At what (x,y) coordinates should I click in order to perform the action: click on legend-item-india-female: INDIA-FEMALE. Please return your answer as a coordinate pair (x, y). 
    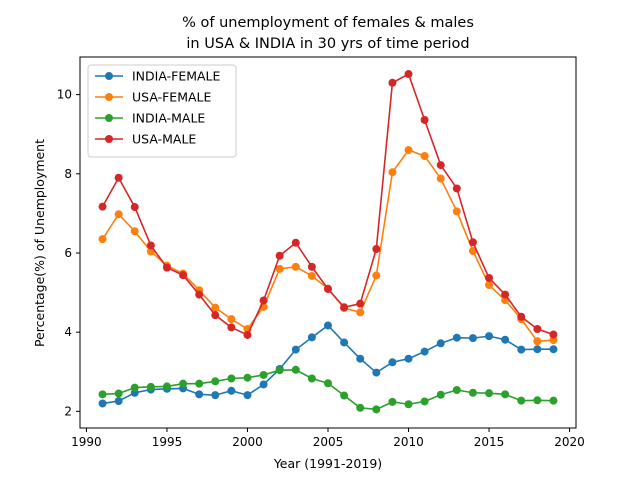
    Looking at the image, I should click on (158, 76).